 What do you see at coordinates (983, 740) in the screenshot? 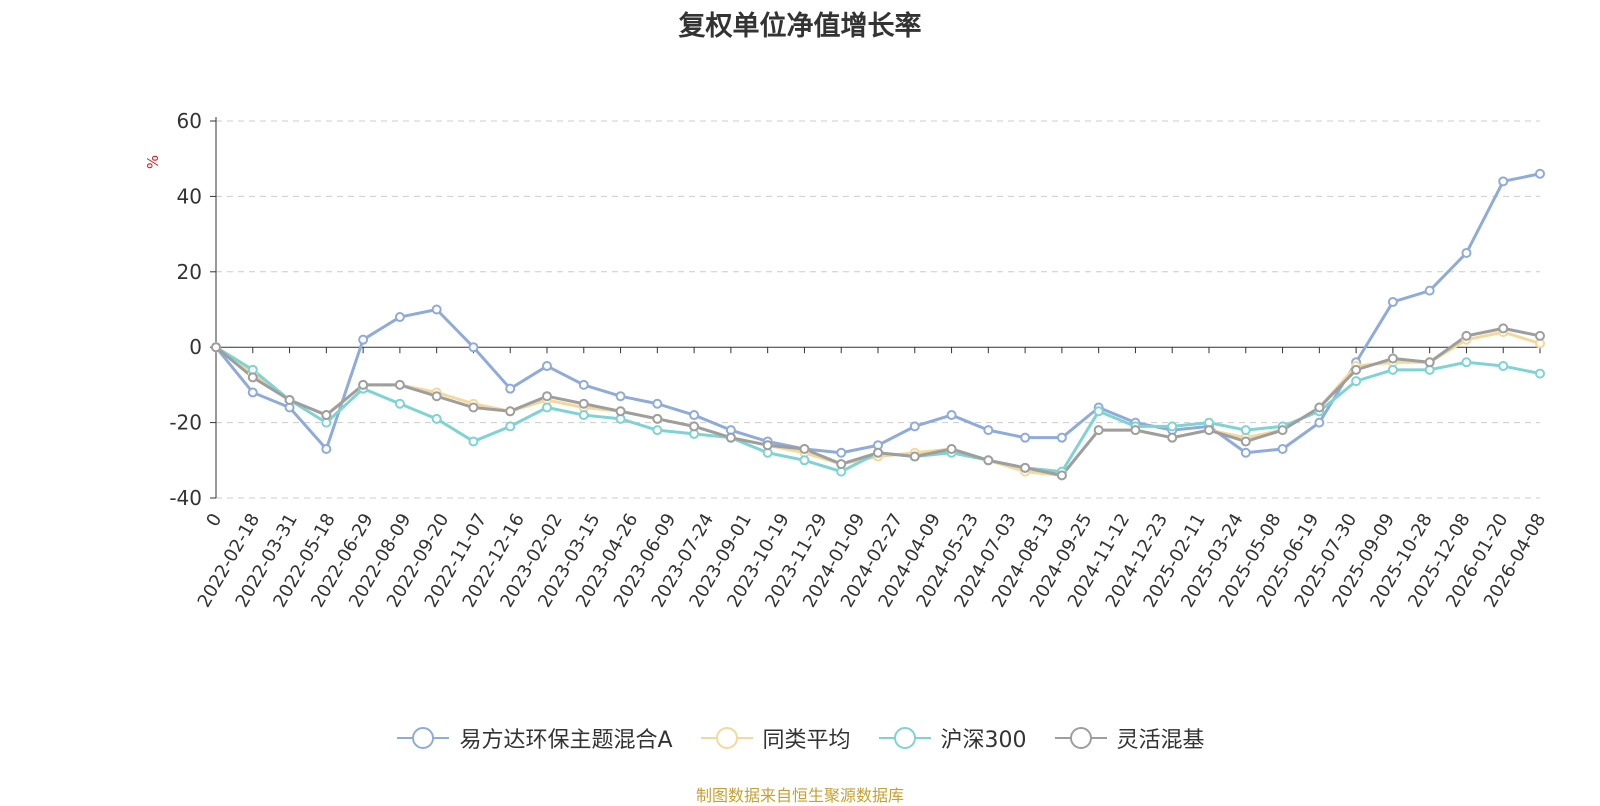
I see `legend-label: 沪深300` at bounding box center [983, 740].